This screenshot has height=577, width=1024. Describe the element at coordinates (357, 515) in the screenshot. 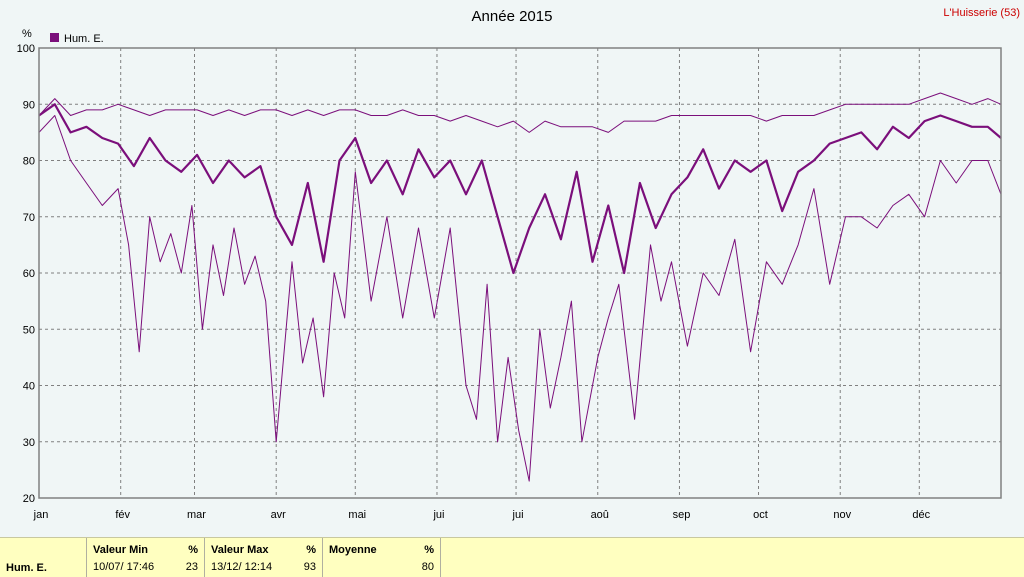

I see `x-tick-label-4: mai` at that location.